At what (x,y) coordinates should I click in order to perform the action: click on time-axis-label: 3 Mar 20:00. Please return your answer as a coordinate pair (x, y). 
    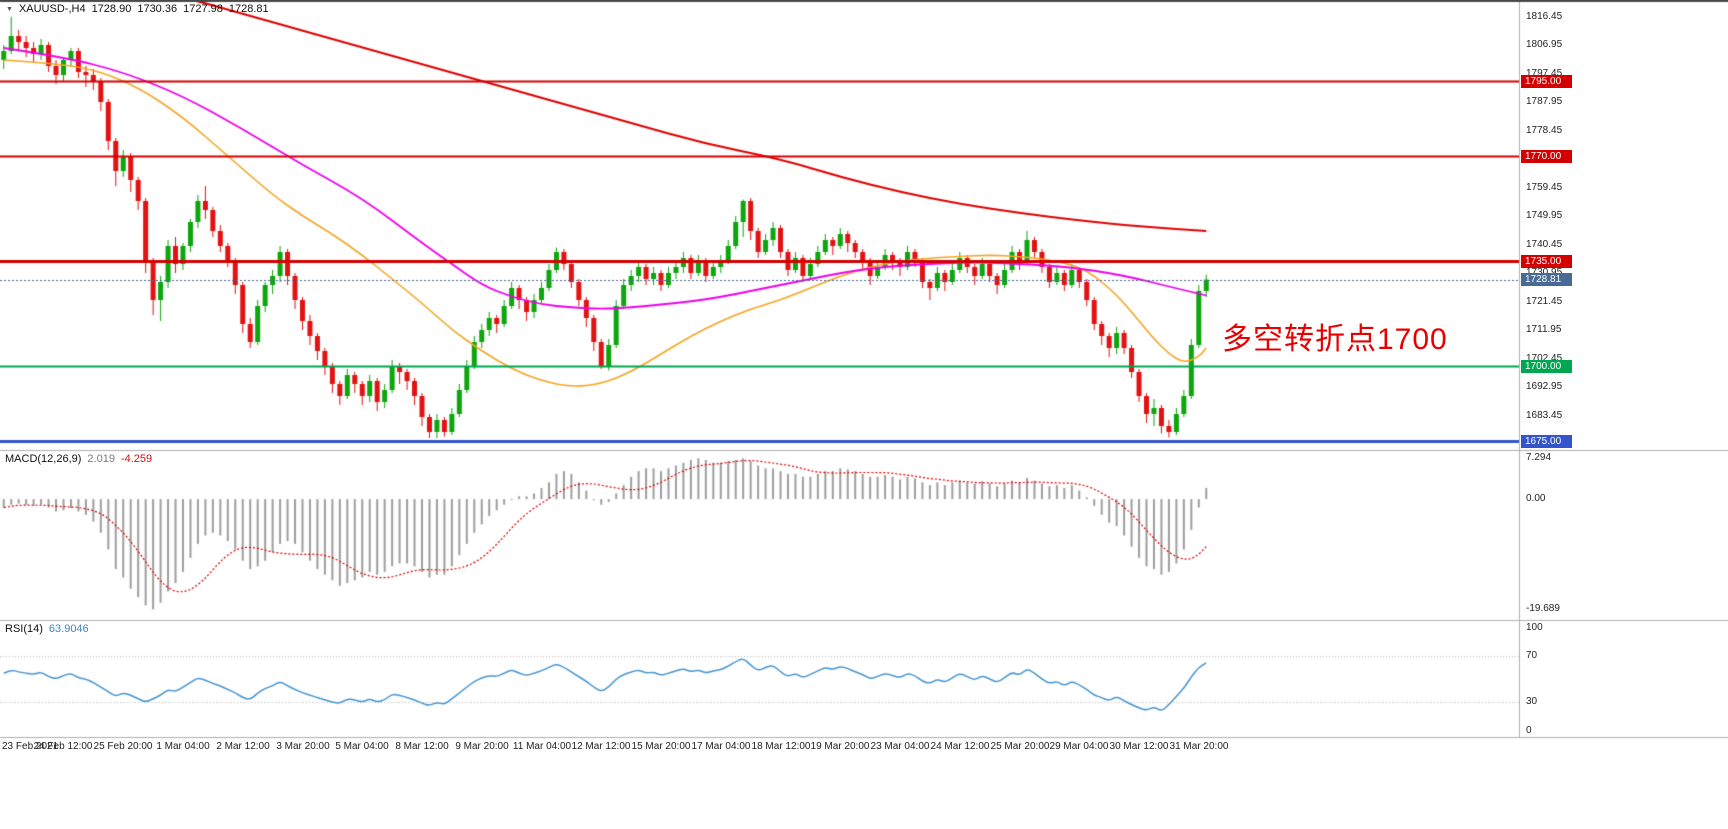
    Looking at the image, I should click on (303, 746).